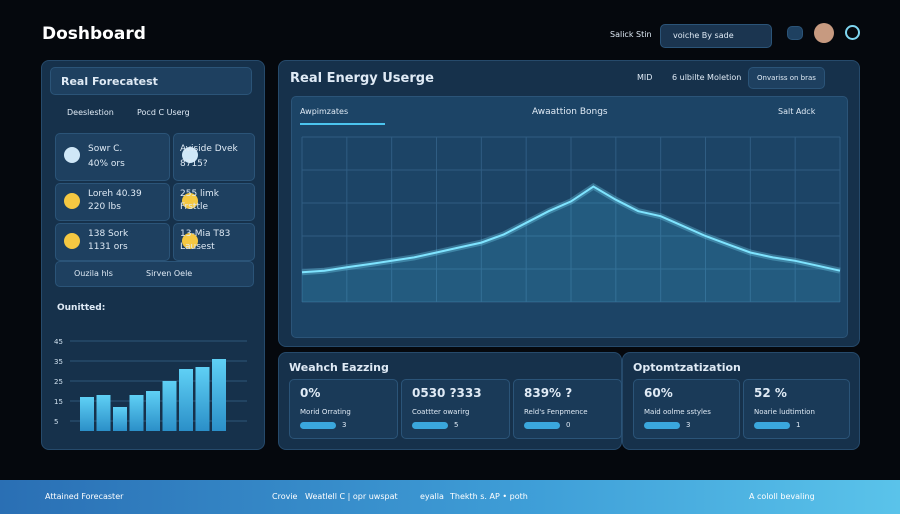 This screenshot has width=900, height=514. What do you see at coordinates (90, 112) in the screenshot?
I see `tab: Deeslestion` at bounding box center [90, 112].